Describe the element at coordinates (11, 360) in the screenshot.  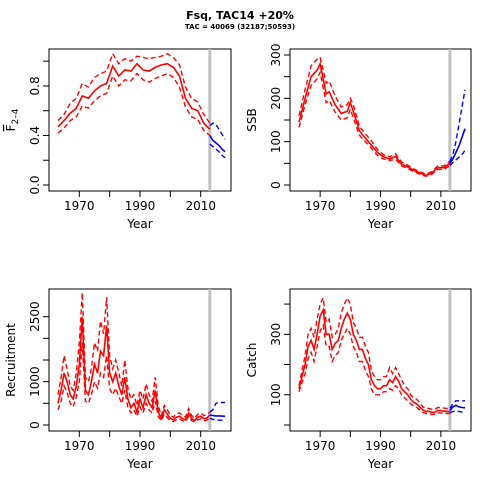
I see `y-axis-label: Recruitment` at that location.